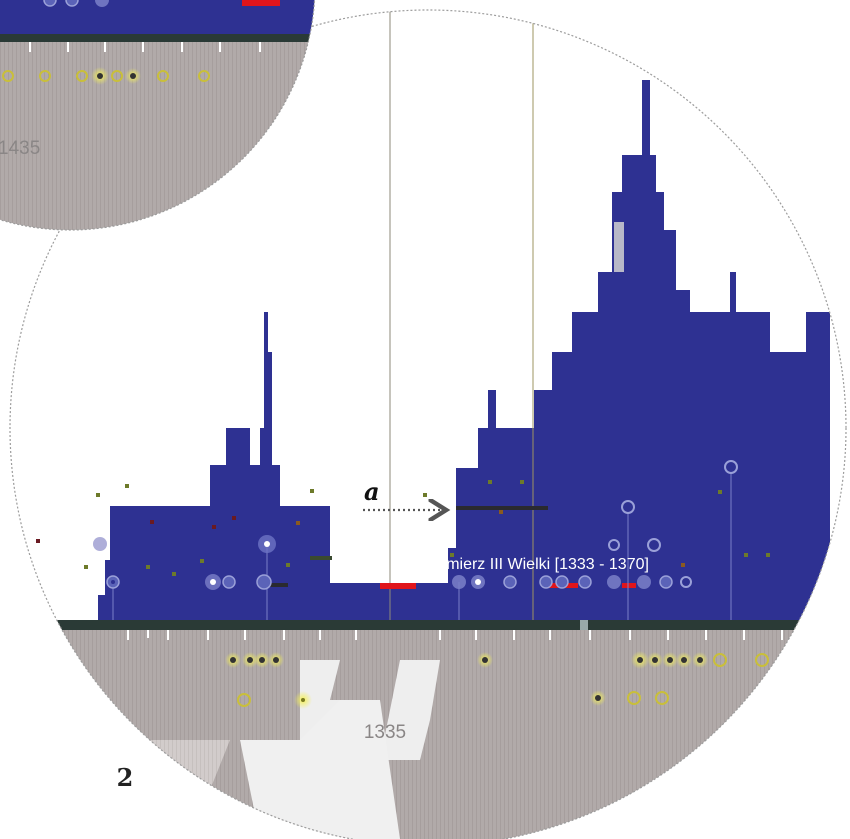 The height and width of the screenshot is (839, 850). I want to click on inset-red-marker, so click(261, 3).